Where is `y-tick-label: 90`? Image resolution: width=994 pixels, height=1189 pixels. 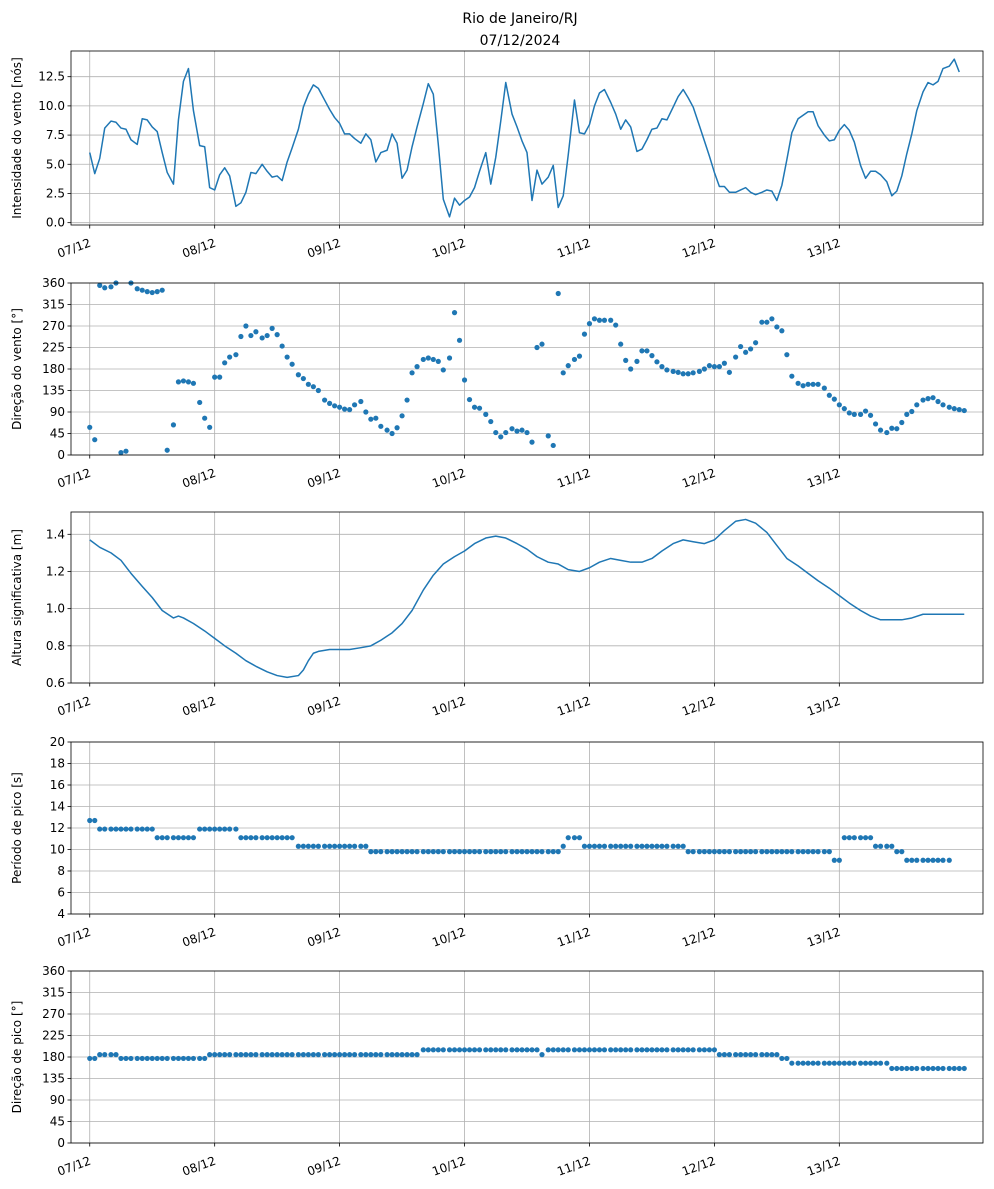
y-tick-label: 90 is located at coordinates (57, 412).